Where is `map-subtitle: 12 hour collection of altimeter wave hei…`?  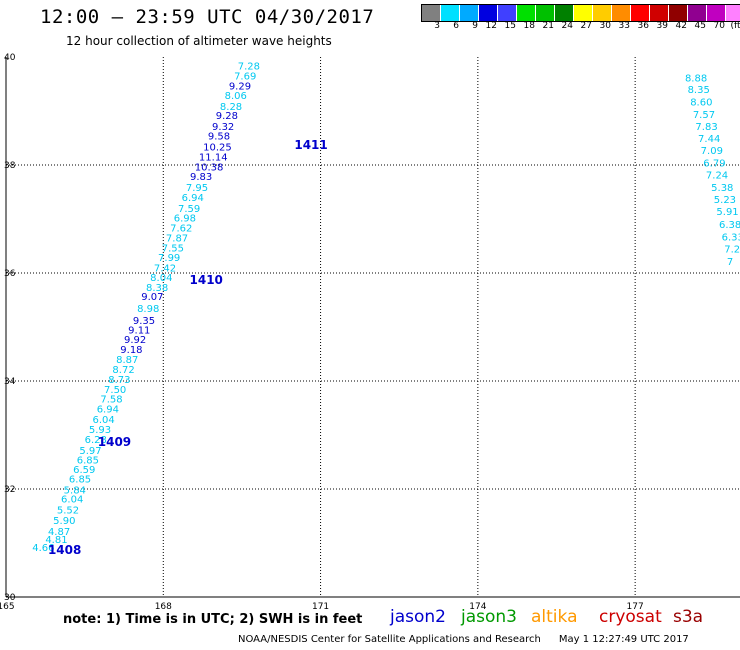 map-subtitle: 12 hour collection of altimeter wave hei… is located at coordinates (199, 41).